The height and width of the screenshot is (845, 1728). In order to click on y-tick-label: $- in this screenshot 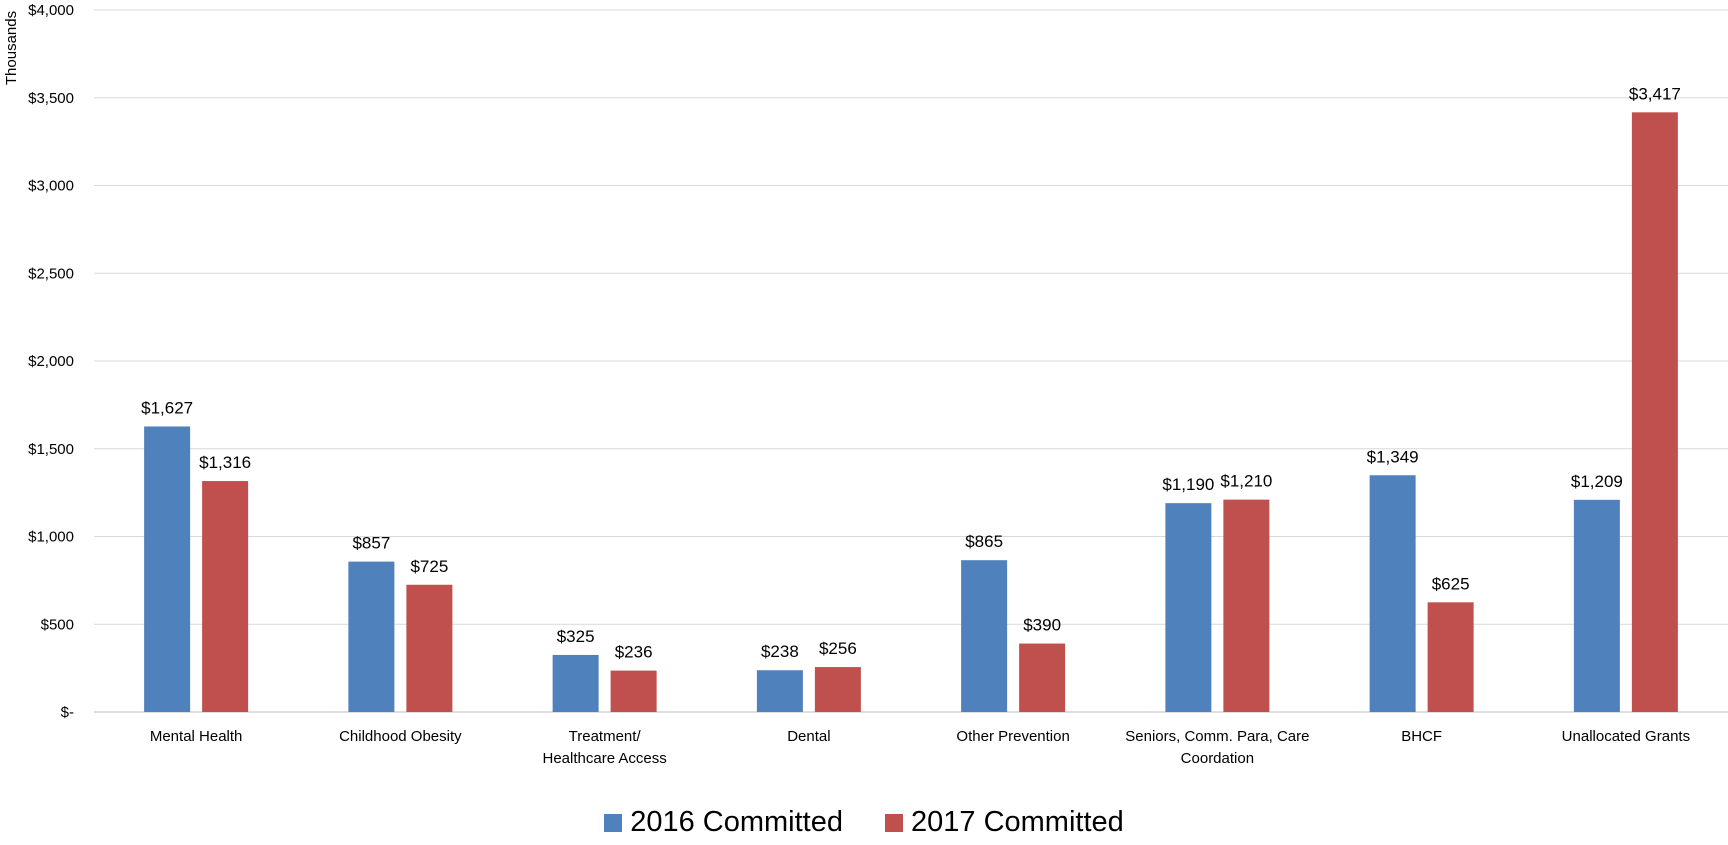, I will do `click(67, 712)`.